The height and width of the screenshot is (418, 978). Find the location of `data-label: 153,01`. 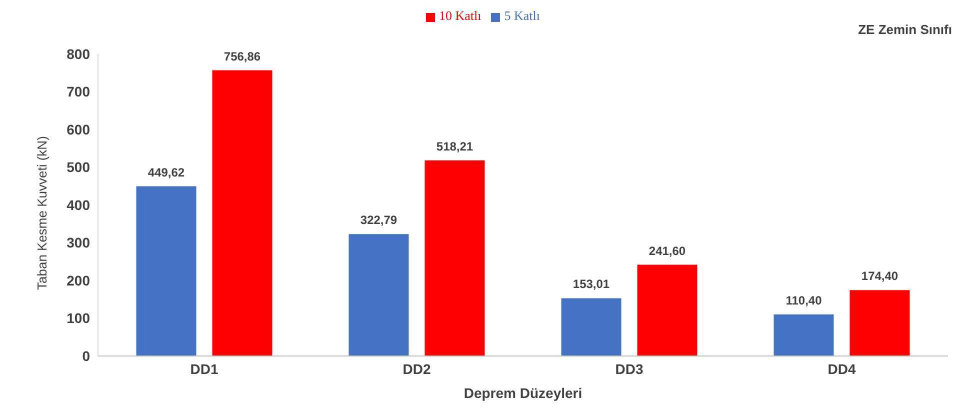

data-label: 153,01 is located at coordinates (591, 284).